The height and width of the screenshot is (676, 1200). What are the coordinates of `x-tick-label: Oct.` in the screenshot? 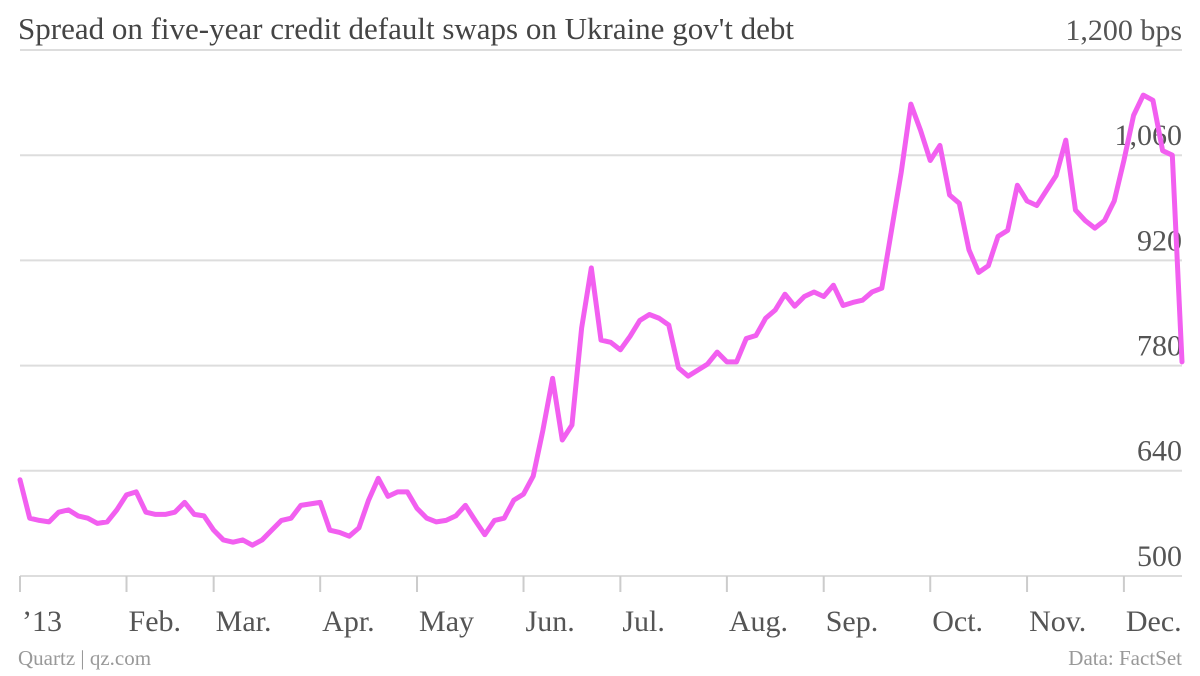 It's located at (957, 621).